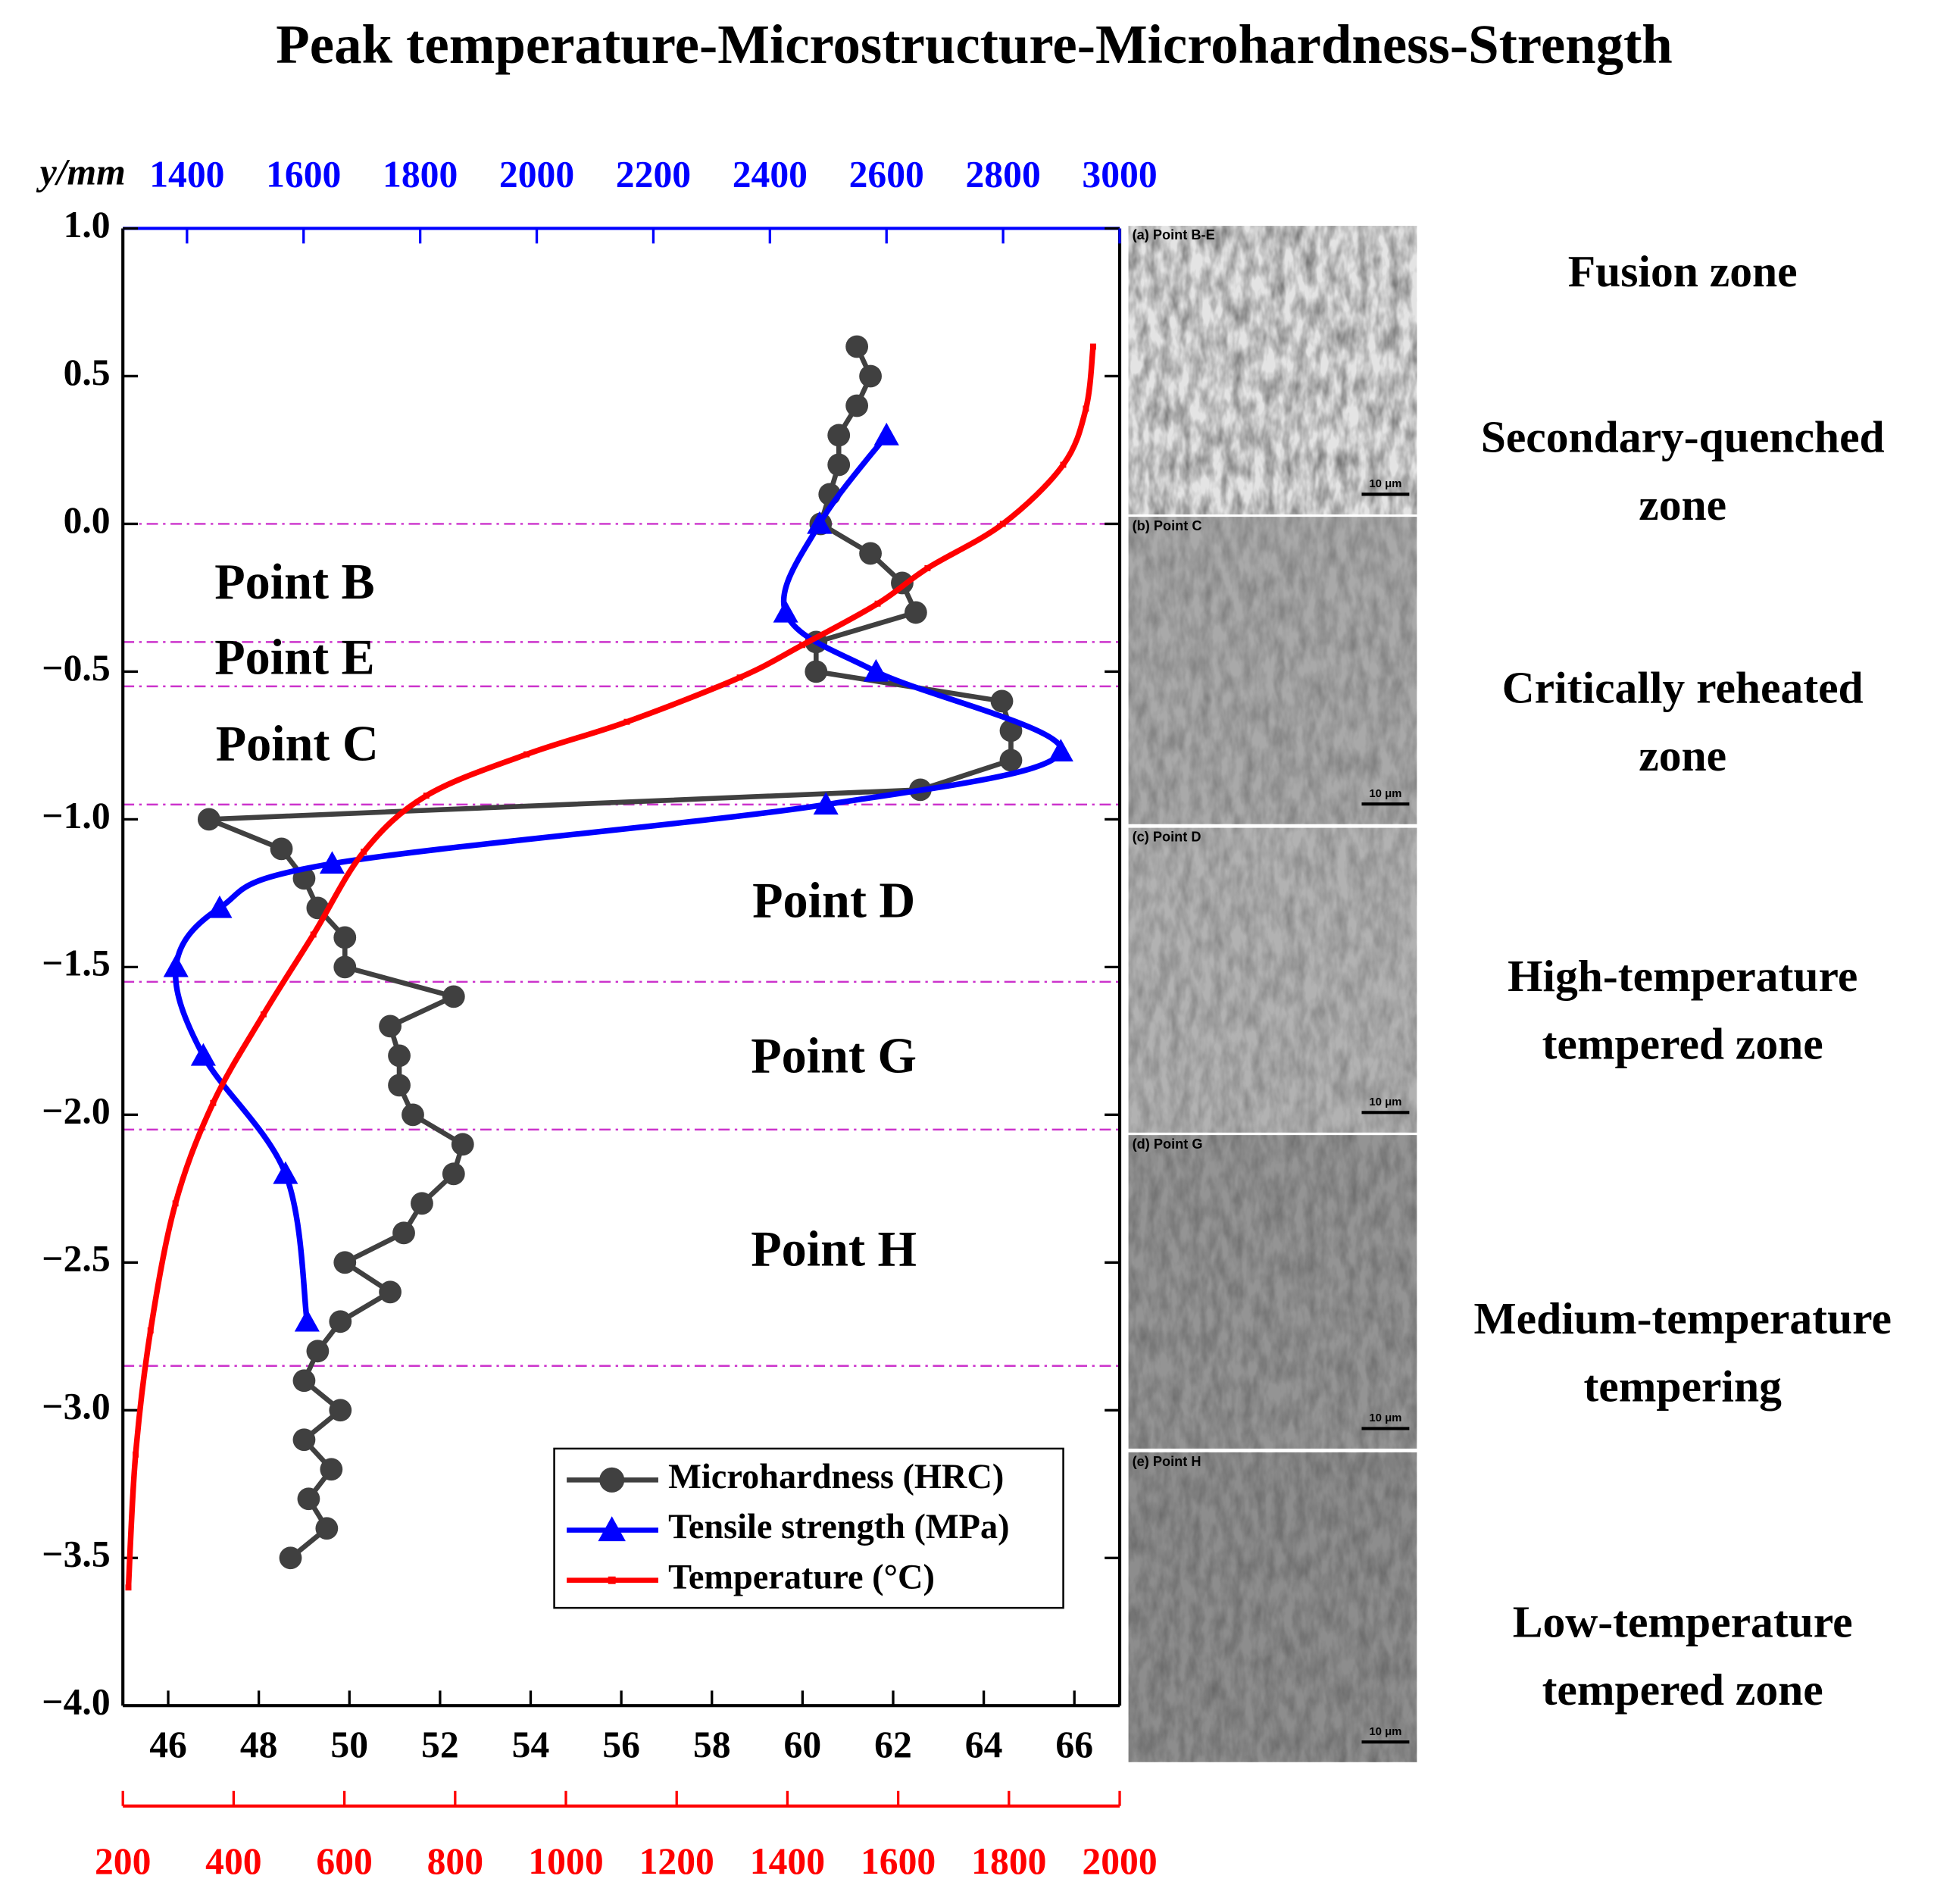  I want to click on point-label: Point C, so click(297, 744).